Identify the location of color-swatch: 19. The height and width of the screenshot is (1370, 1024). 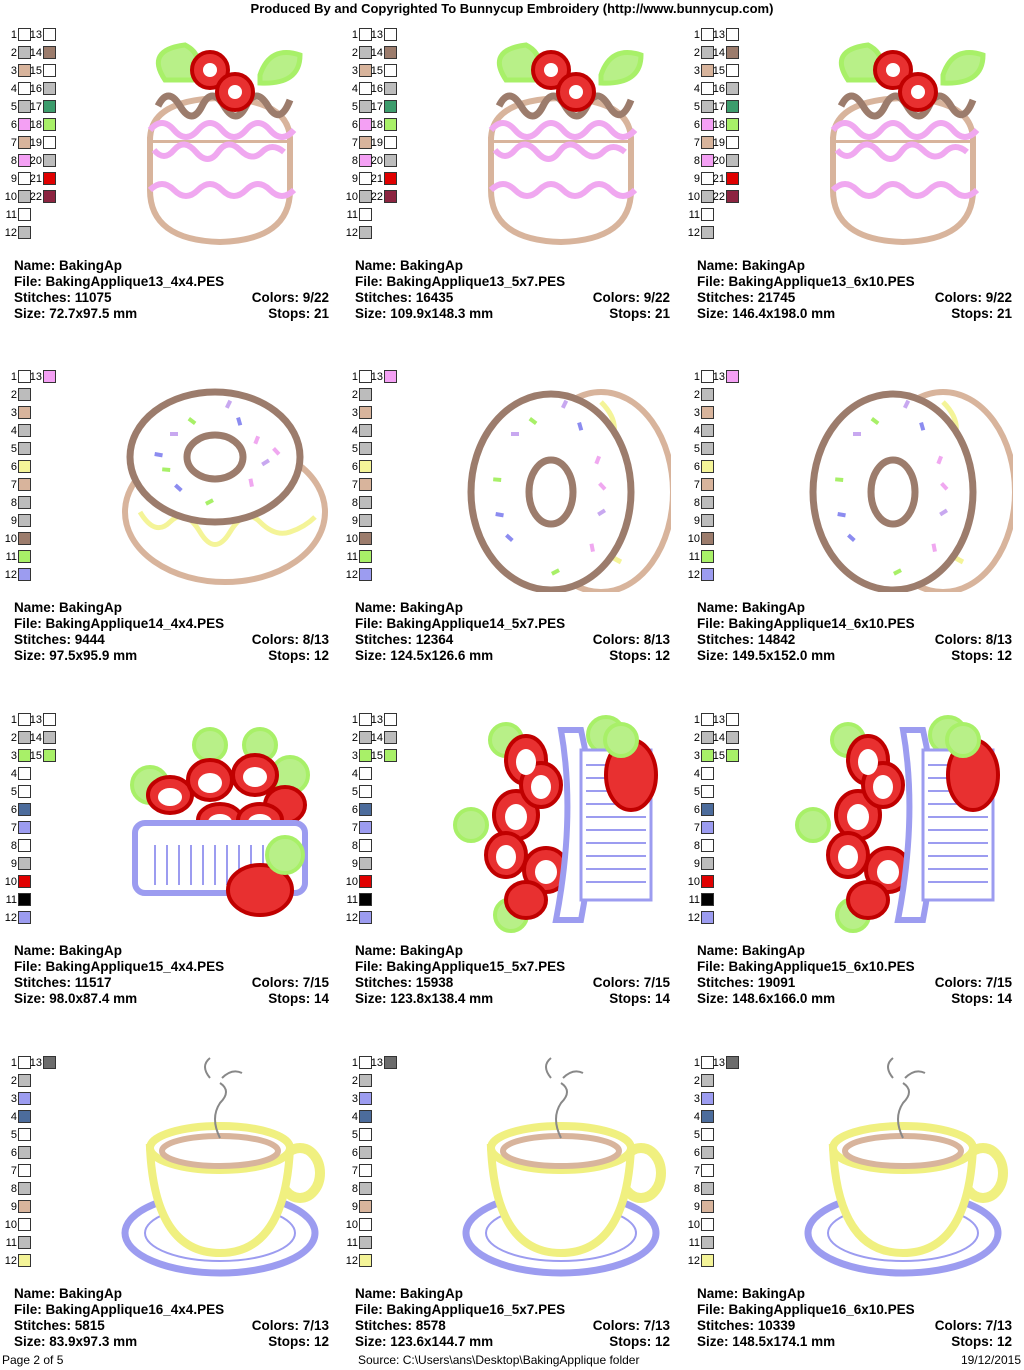
(382, 143).